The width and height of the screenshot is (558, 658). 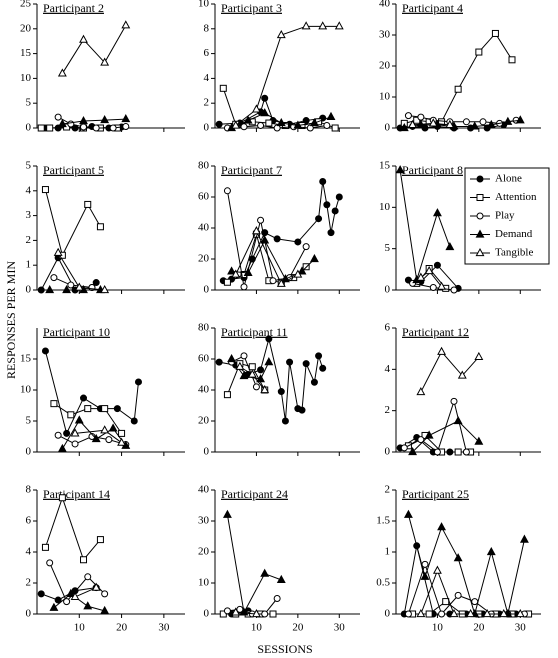 I want to click on y-axis-label: RESPONSES PER MIN, so click(x=11, y=320).